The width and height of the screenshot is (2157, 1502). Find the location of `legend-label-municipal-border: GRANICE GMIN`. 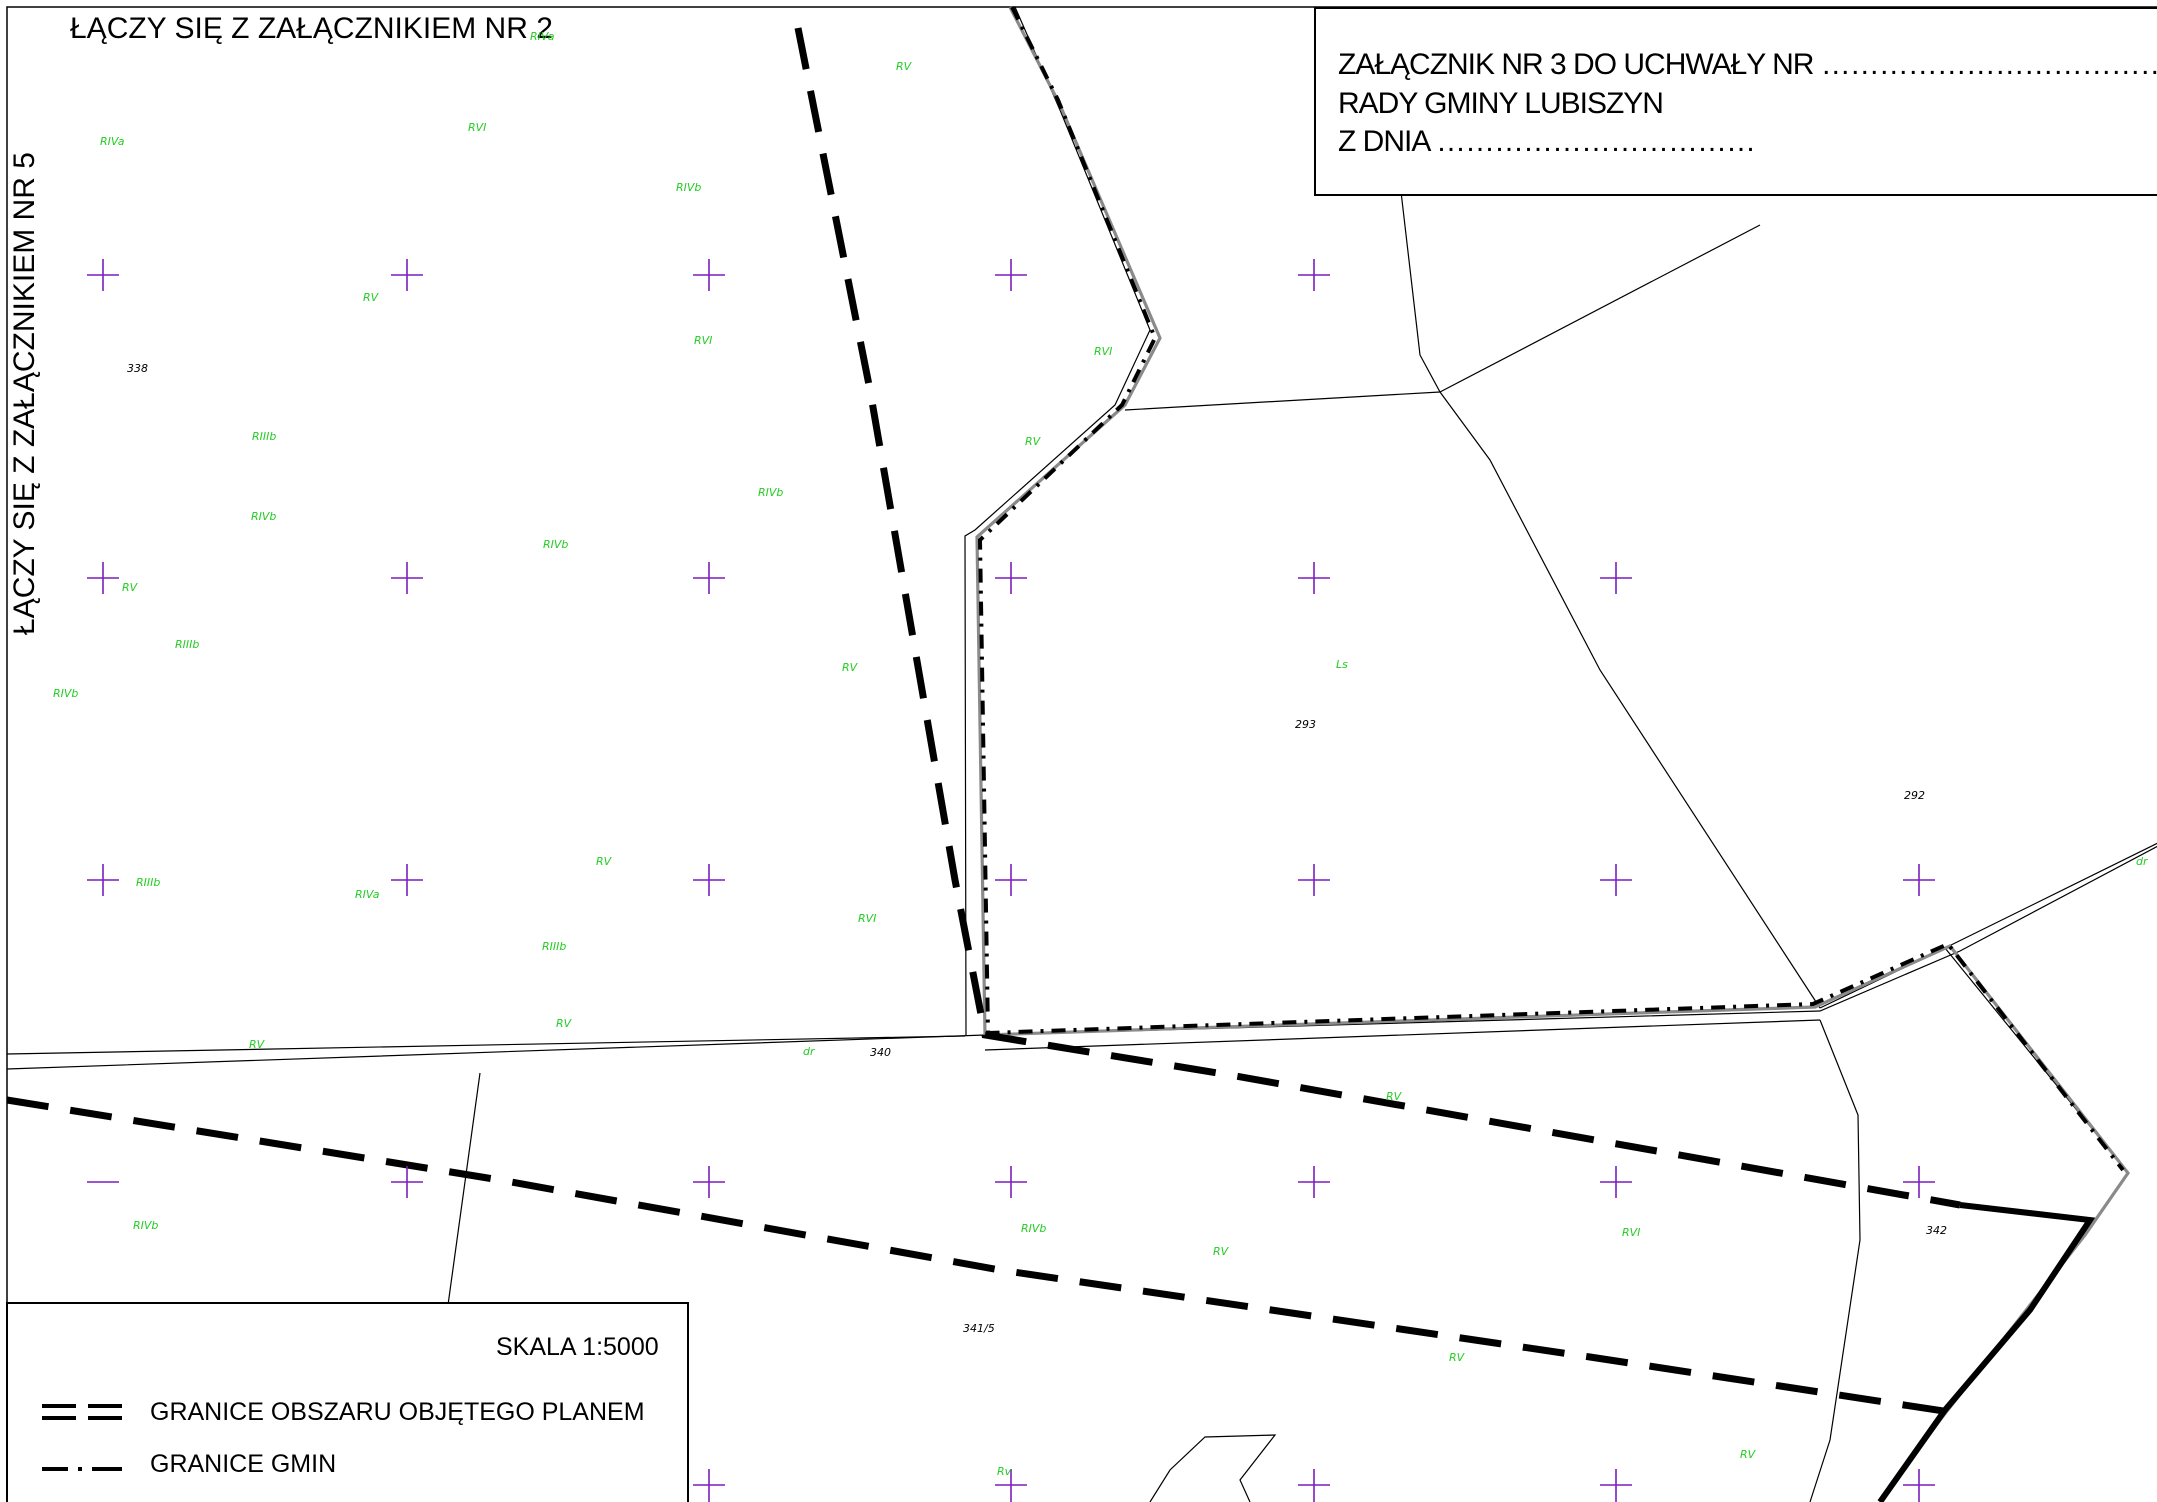

legend-label-municipal-border: GRANICE GMIN is located at coordinates (243, 1464).